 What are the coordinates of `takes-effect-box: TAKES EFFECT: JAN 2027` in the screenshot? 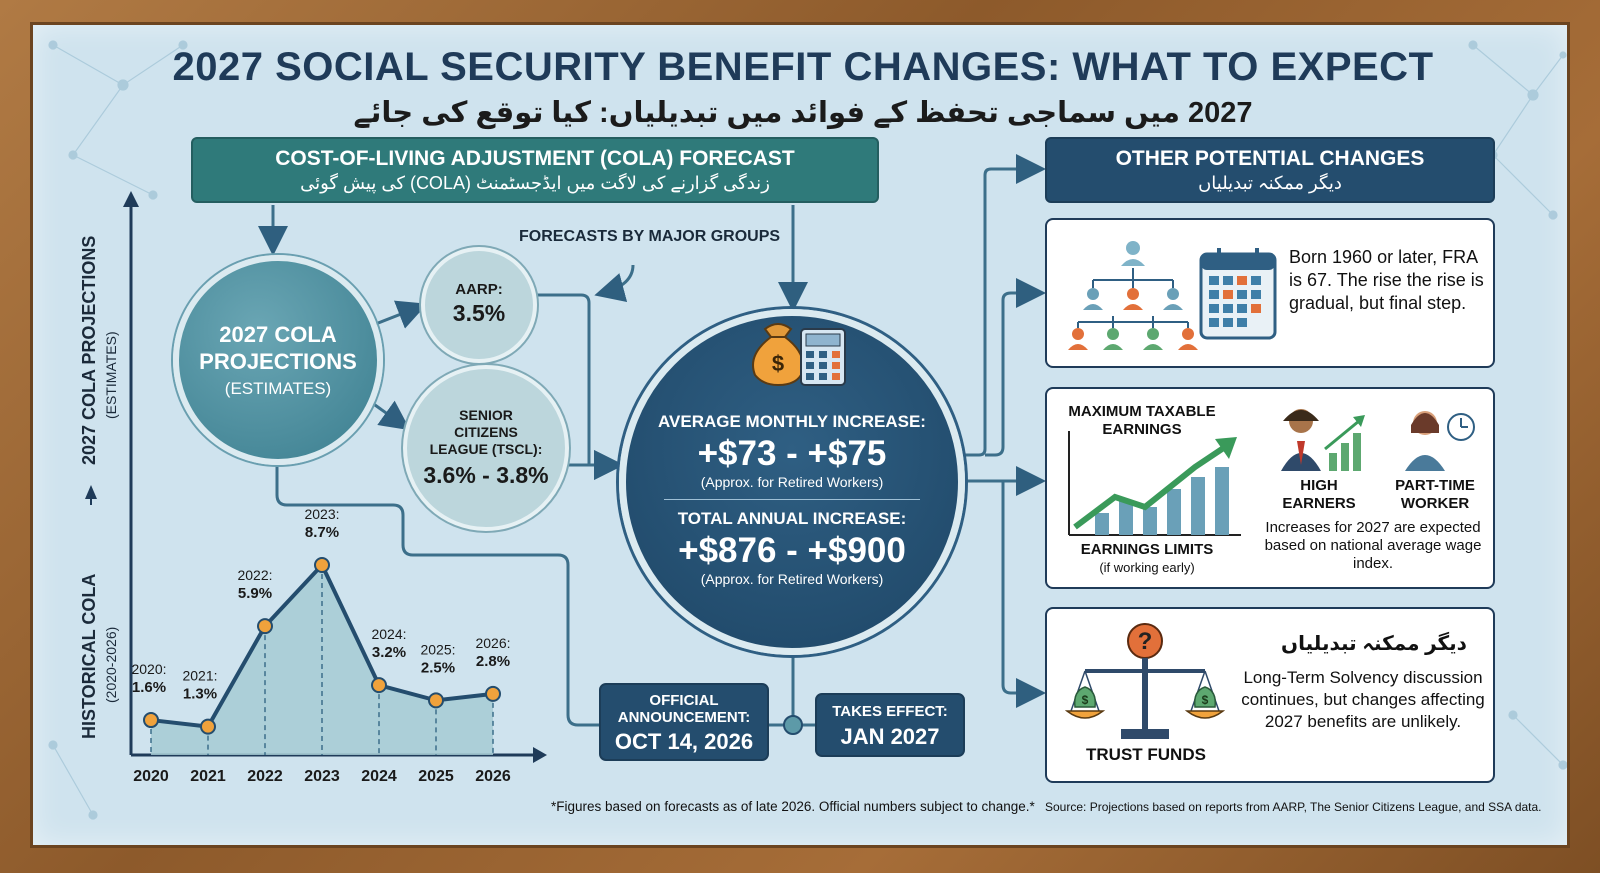 It's located at (890, 725).